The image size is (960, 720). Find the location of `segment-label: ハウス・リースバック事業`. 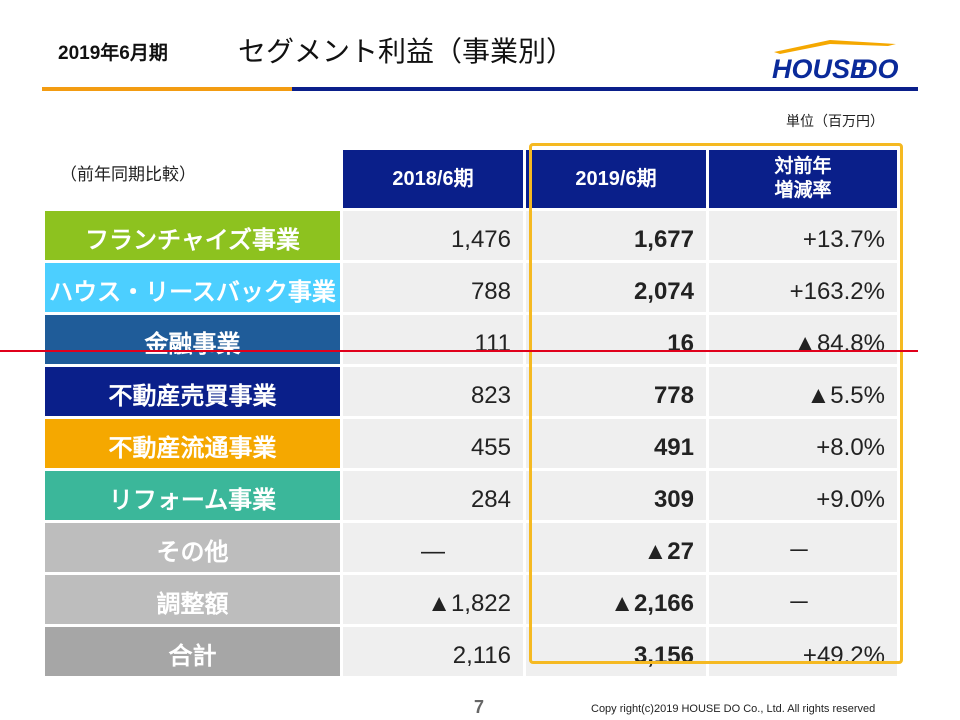

segment-label: ハウス・リースバック事業 is located at coordinates (192, 287).